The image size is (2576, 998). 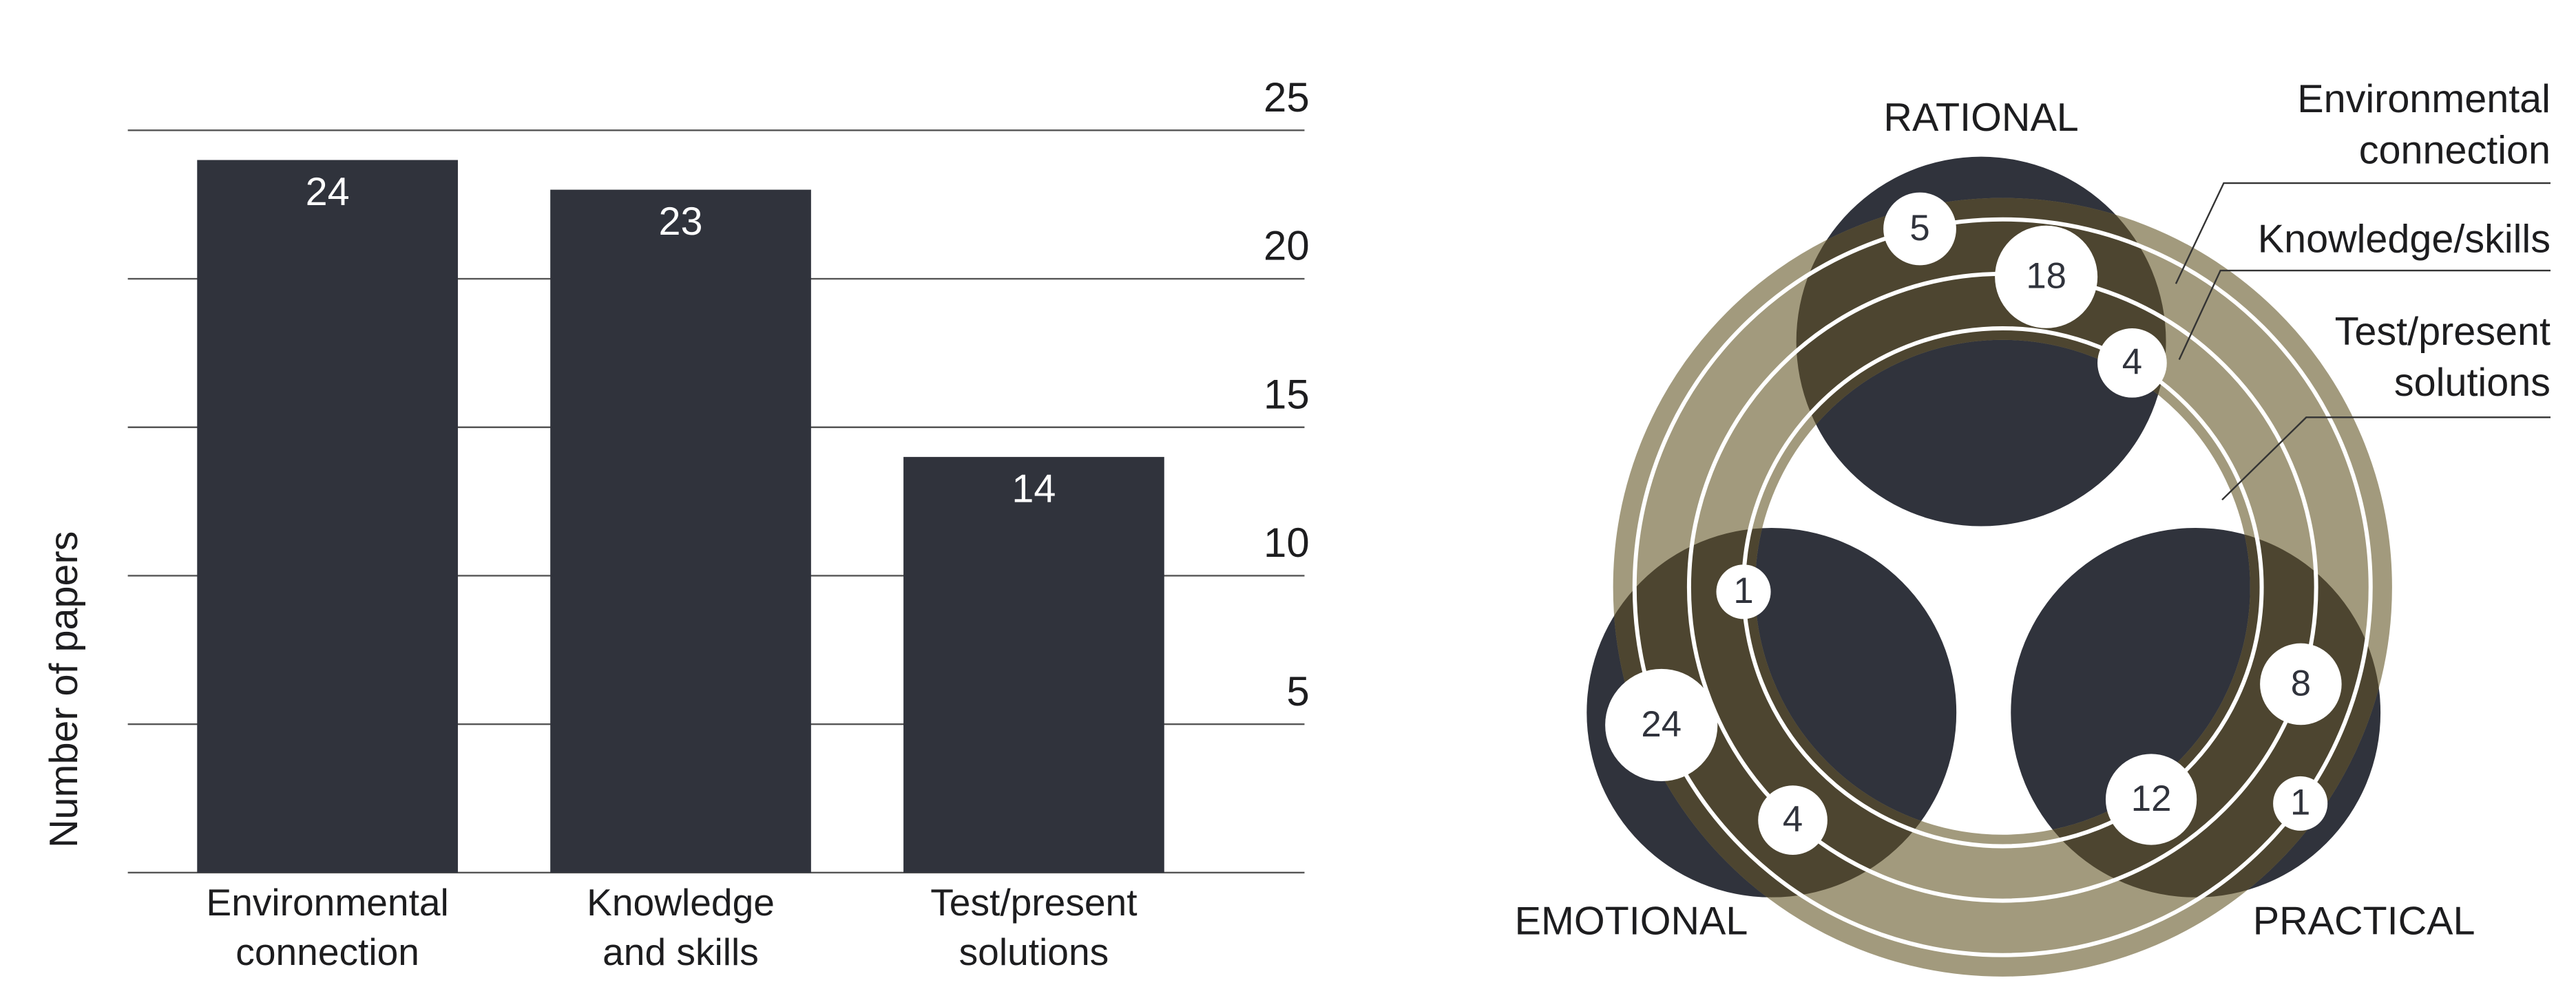 I want to click on bubble-label: 18, so click(x=2046, y=276).